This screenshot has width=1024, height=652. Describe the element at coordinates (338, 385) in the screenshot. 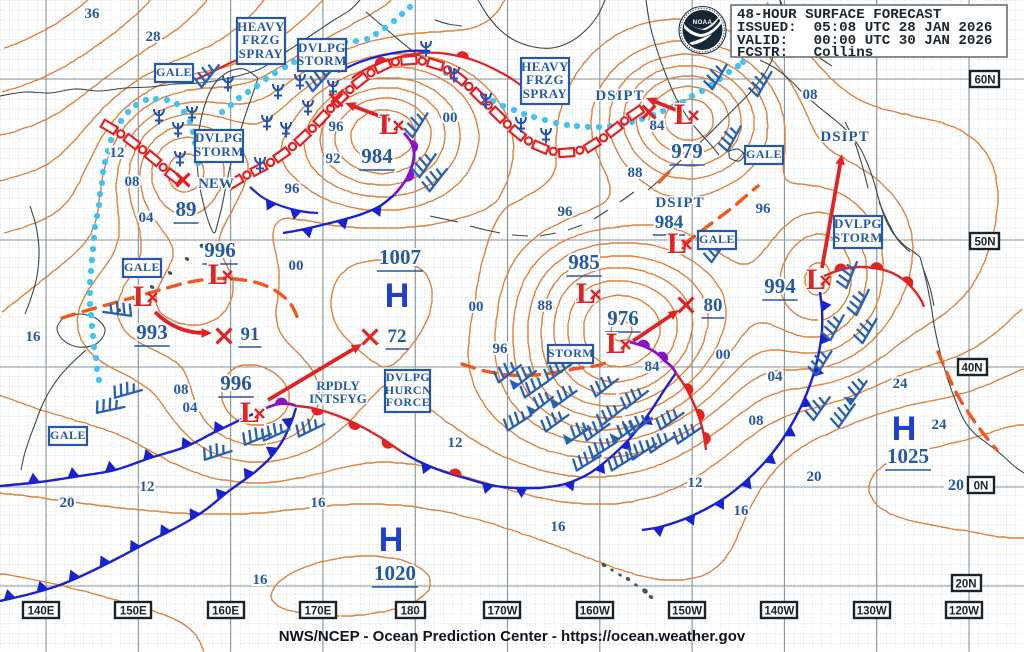

I see `svg-text: RPDLY` at that location.